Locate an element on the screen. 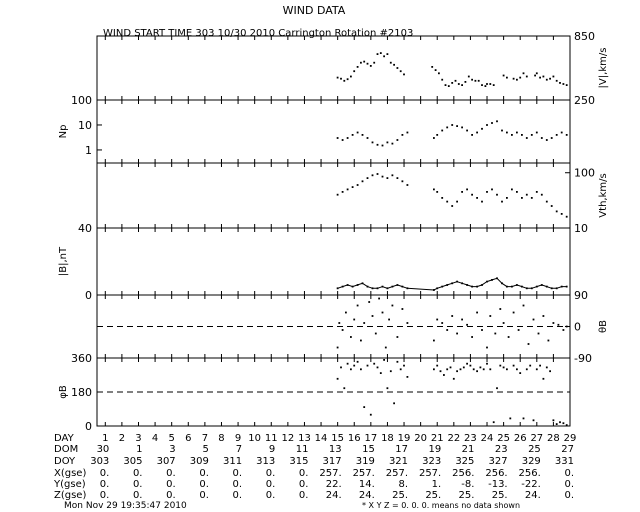 The height and width of the screenshot is (512, 640). day-value: 2 is located at coordinates (122, 438).